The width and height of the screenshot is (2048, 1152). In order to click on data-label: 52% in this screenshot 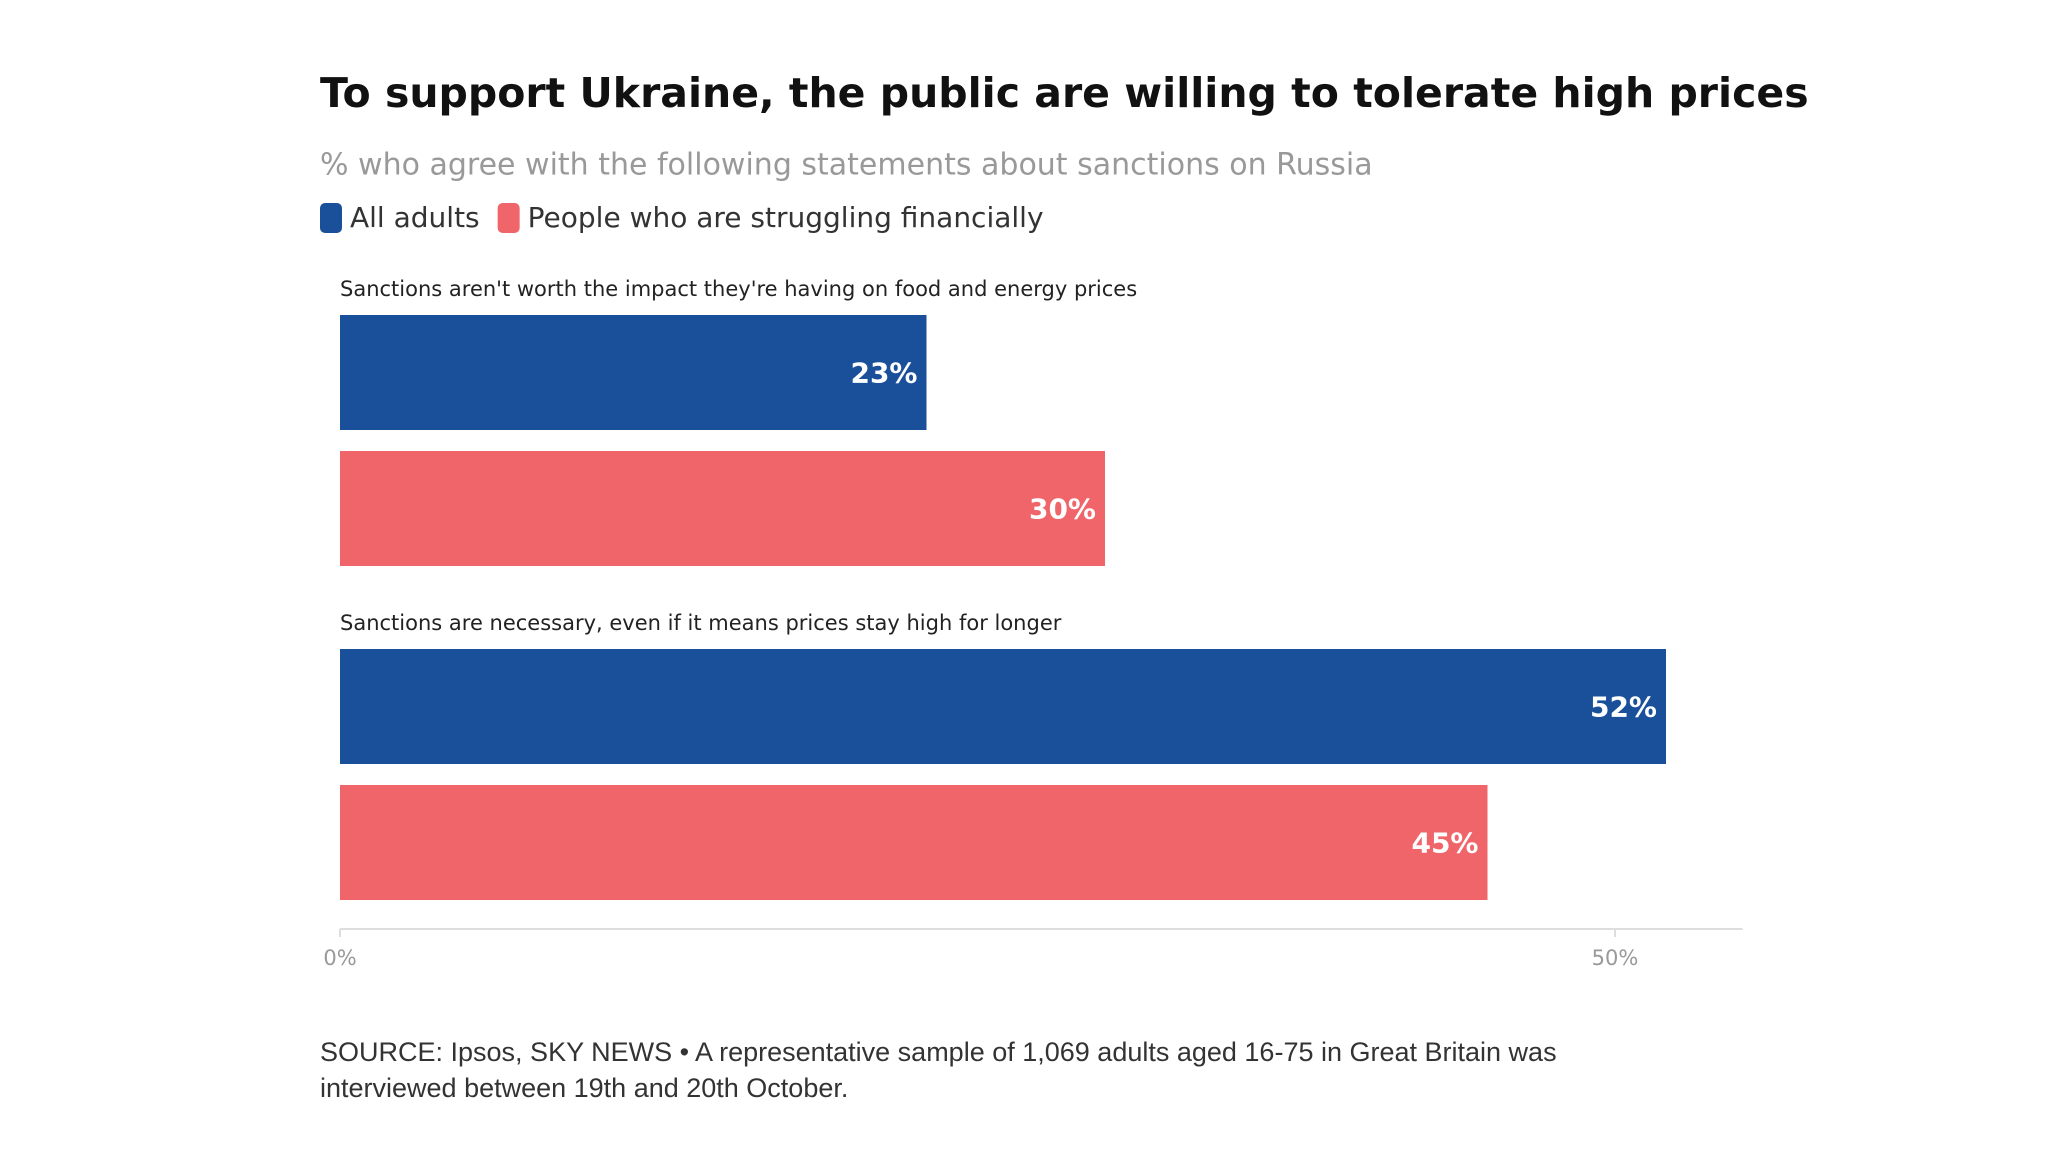, I will do `click(1623, 707)`.